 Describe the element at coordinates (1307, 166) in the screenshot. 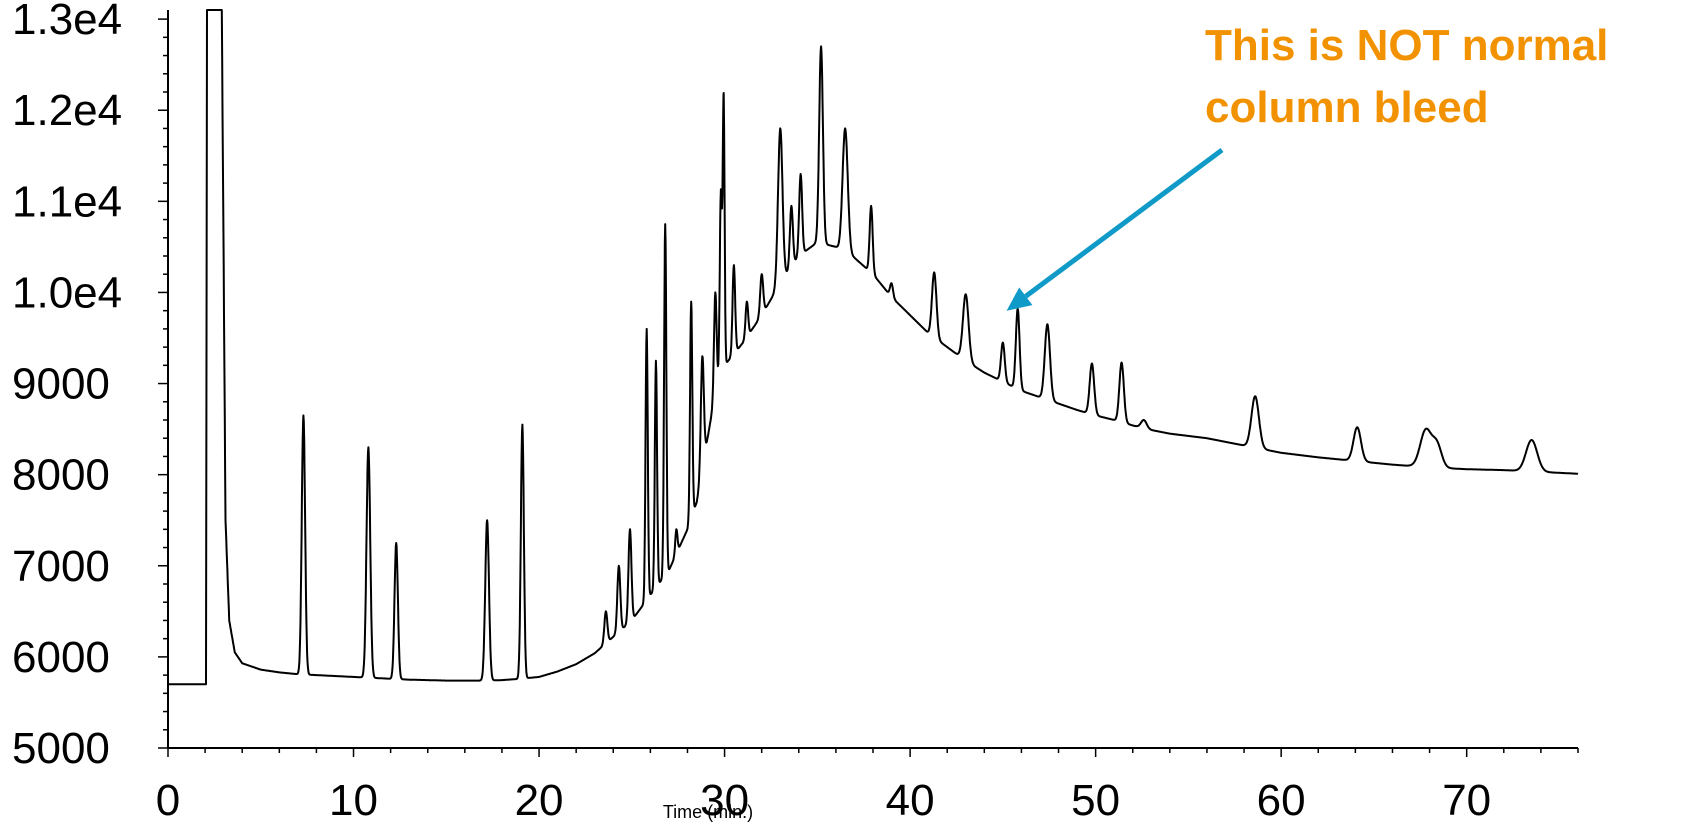

I see `annotation: This is NOT normal column bleed` at that location.